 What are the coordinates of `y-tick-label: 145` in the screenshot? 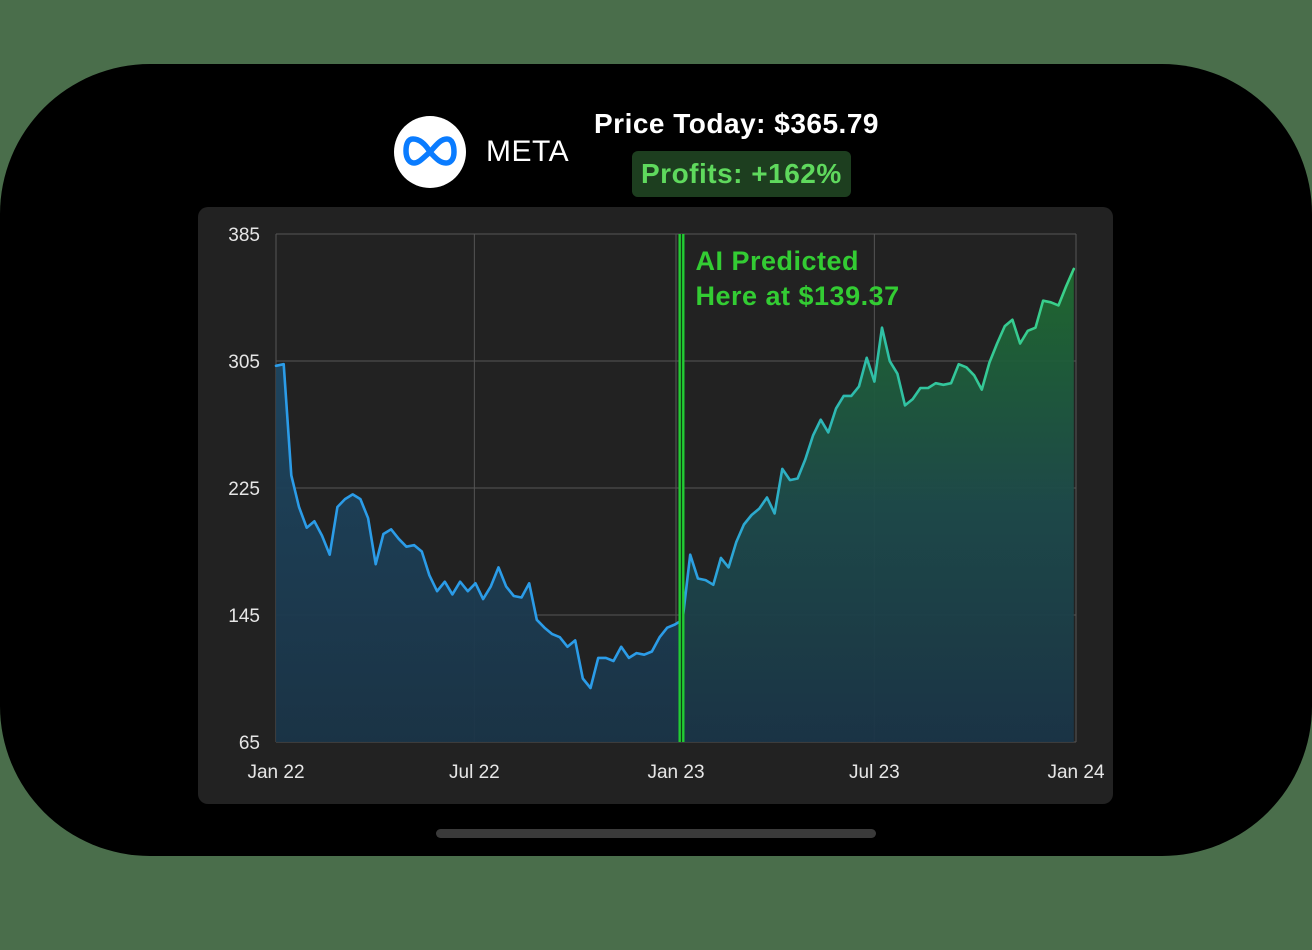 It's located at (244, 616).